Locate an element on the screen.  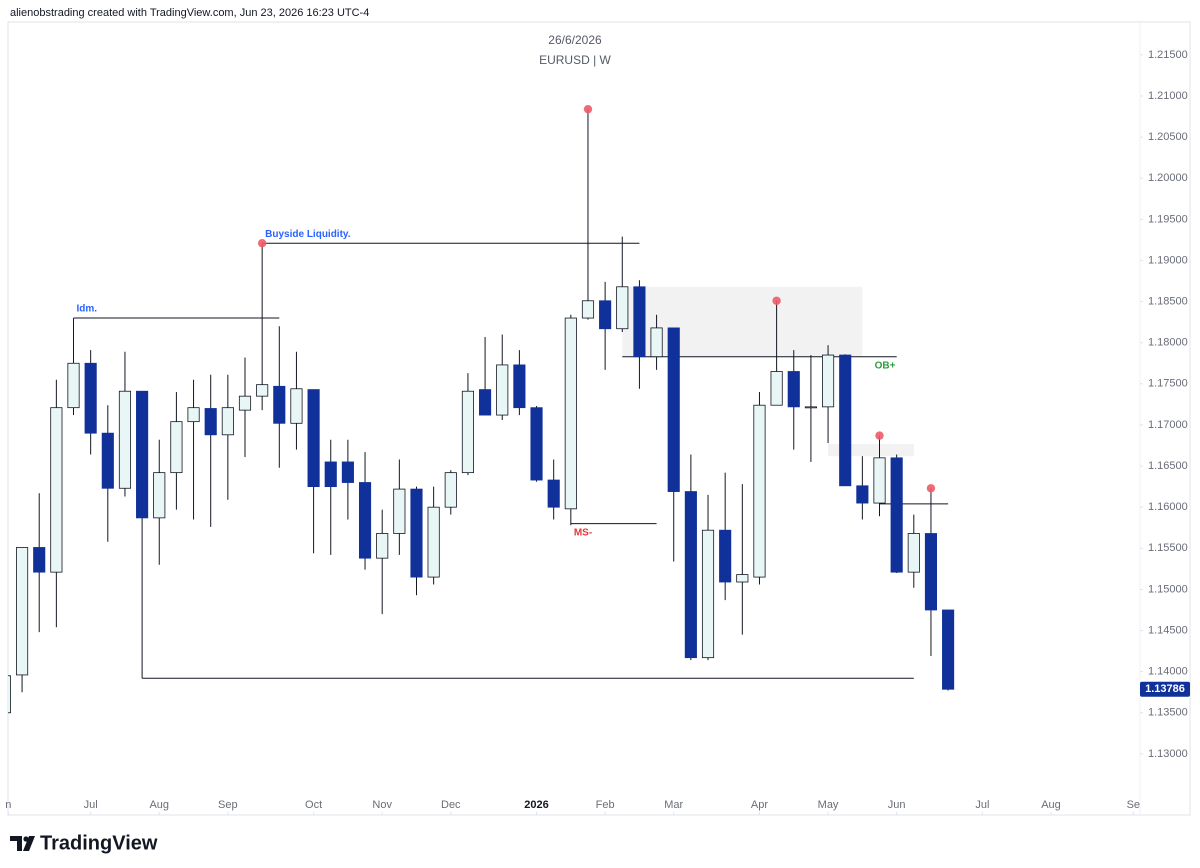
x-tick-label: Apr is located at coordinates (759, 805).